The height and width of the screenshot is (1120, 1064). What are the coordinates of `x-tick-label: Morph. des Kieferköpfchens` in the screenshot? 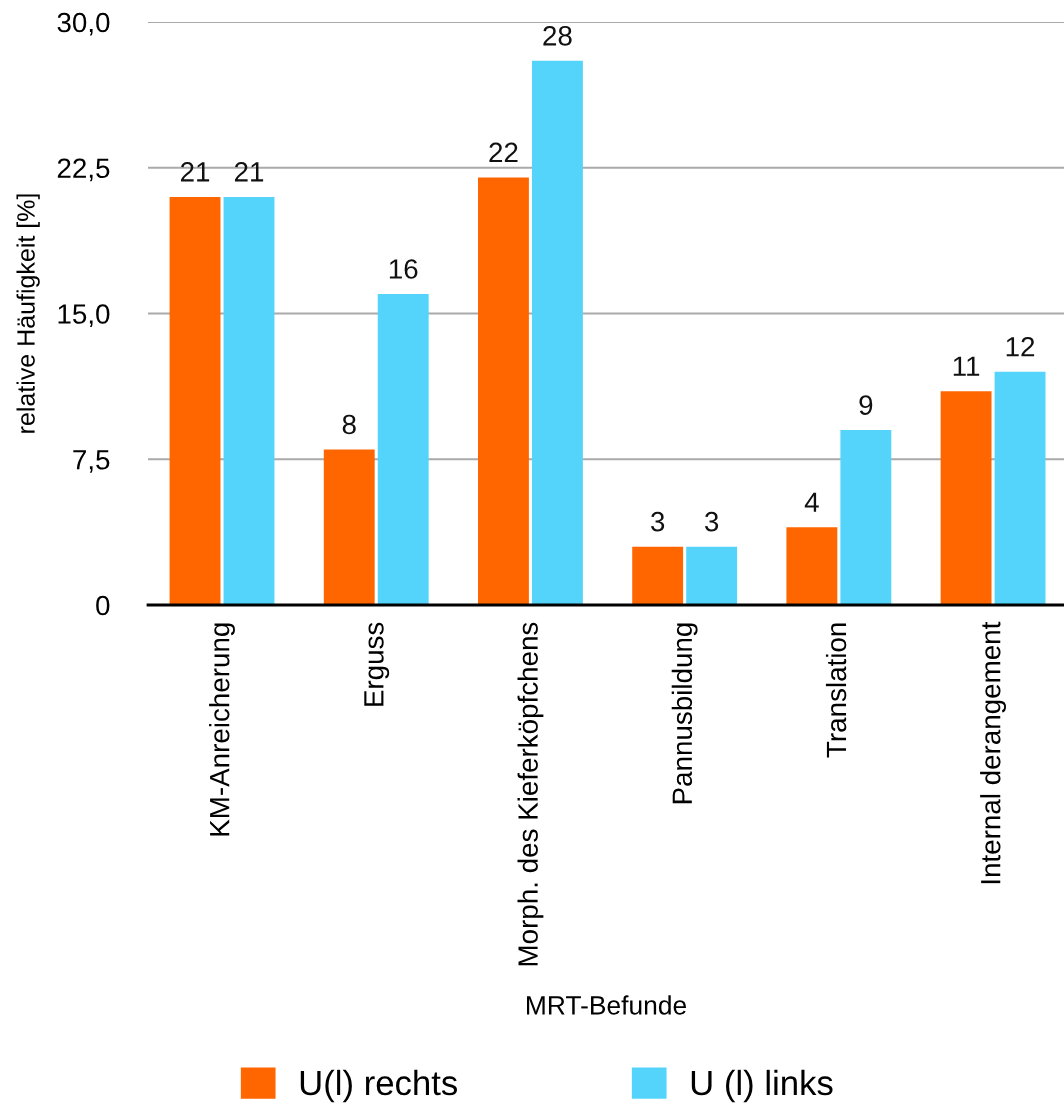 It's located at (530, 794).